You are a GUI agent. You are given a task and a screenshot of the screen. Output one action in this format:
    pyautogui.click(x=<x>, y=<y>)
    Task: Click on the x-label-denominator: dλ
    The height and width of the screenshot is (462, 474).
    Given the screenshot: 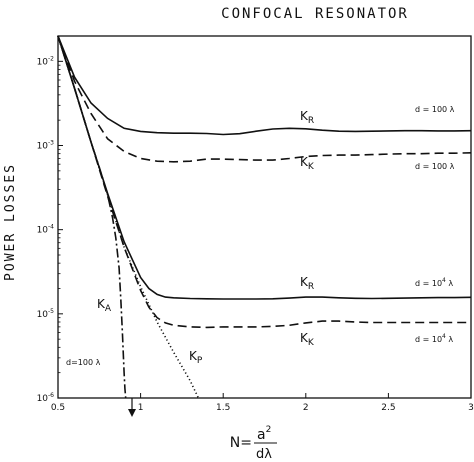 What is the action you would take?
    pyautogui.click(x=264, y=454)
    